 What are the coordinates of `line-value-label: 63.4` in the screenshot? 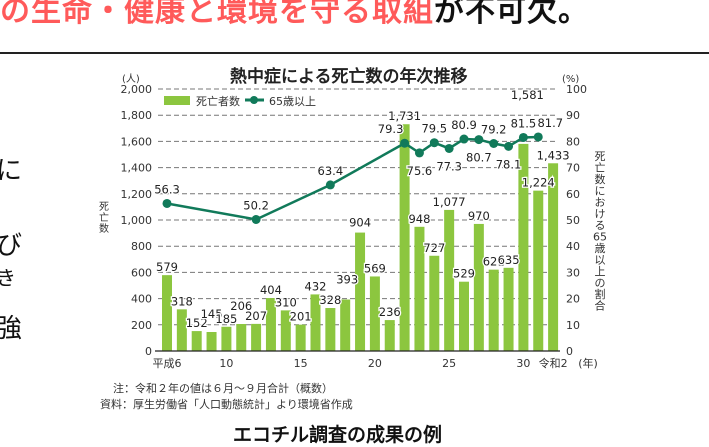 It's located at (331, 171).